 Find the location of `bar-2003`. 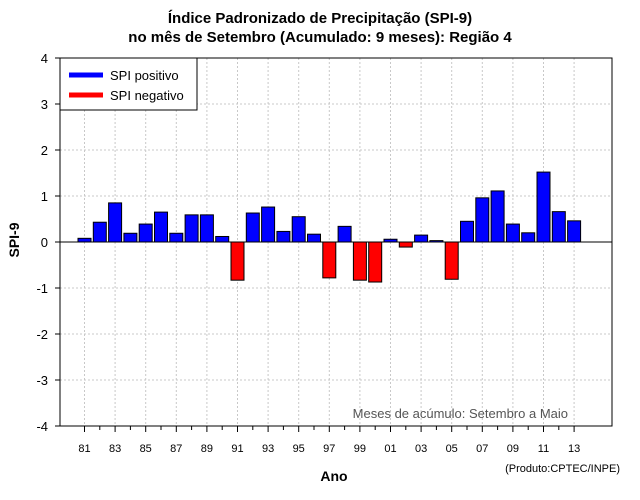

bar-2003 is located at coordinates (421, 238).